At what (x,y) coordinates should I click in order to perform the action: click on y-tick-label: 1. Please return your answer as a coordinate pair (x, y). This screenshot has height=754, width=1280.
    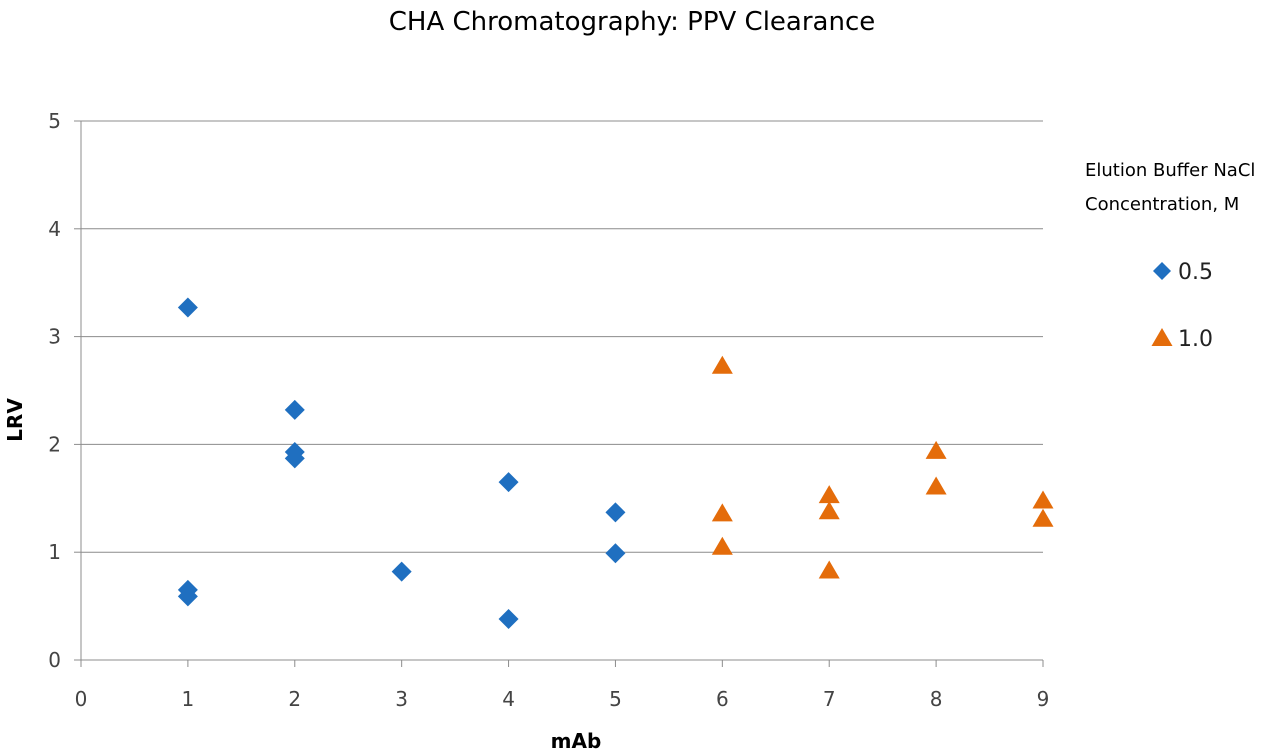
    Looking at the image, I should click on (54, 552).